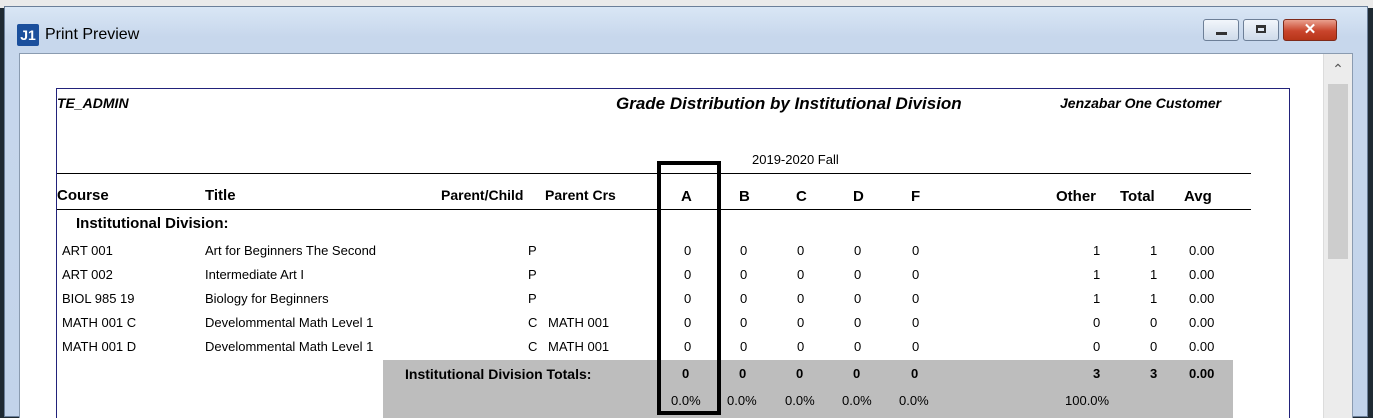 Image resolution: width=1373 pixels, height=418 pixels. I want to click on row-total: 0, so click(1154, 346).